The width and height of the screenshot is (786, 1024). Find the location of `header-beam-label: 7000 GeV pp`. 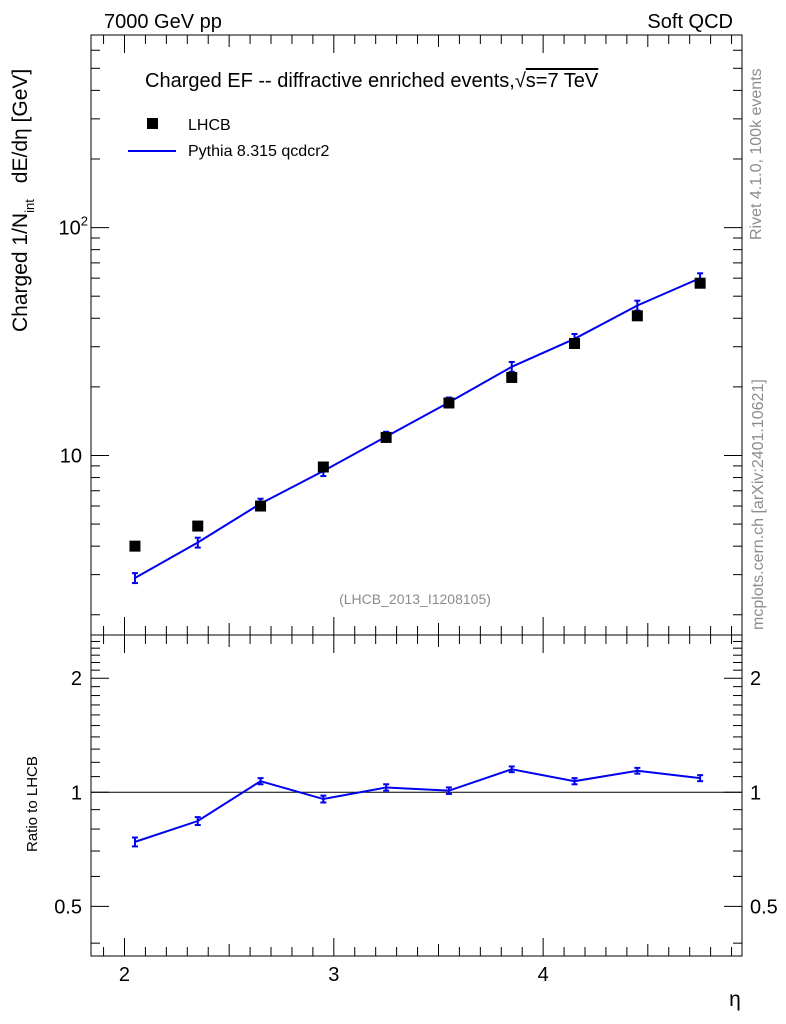

header-beam-label: 7000 GeV pp is located at coordinates (163, 22).